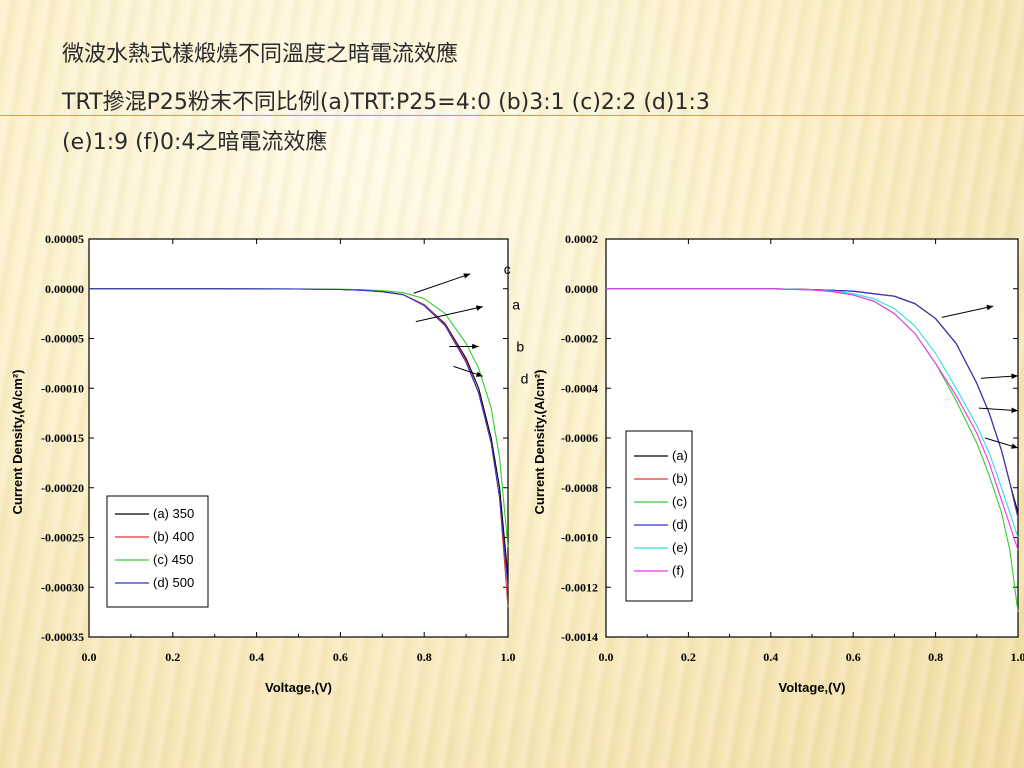 This screenshot has width=1024, height=768. I want to click on y-tick-label: -0.0002, so click(579, 339).